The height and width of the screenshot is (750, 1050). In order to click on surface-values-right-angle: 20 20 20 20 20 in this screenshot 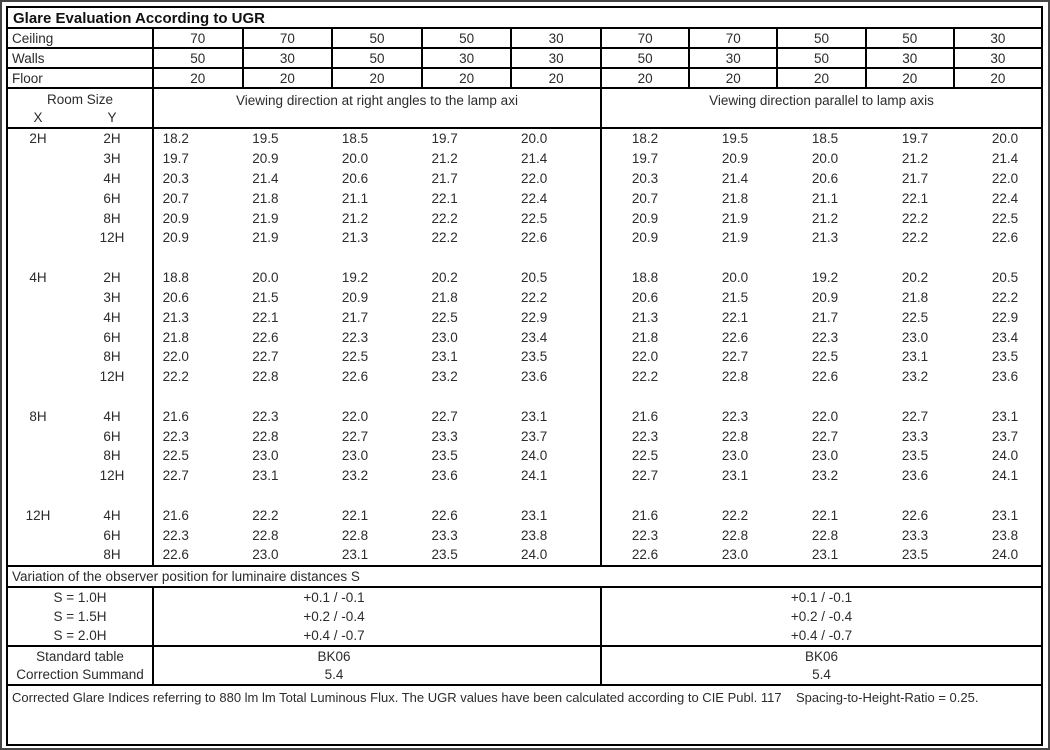, I will do `click(378, 78)`.